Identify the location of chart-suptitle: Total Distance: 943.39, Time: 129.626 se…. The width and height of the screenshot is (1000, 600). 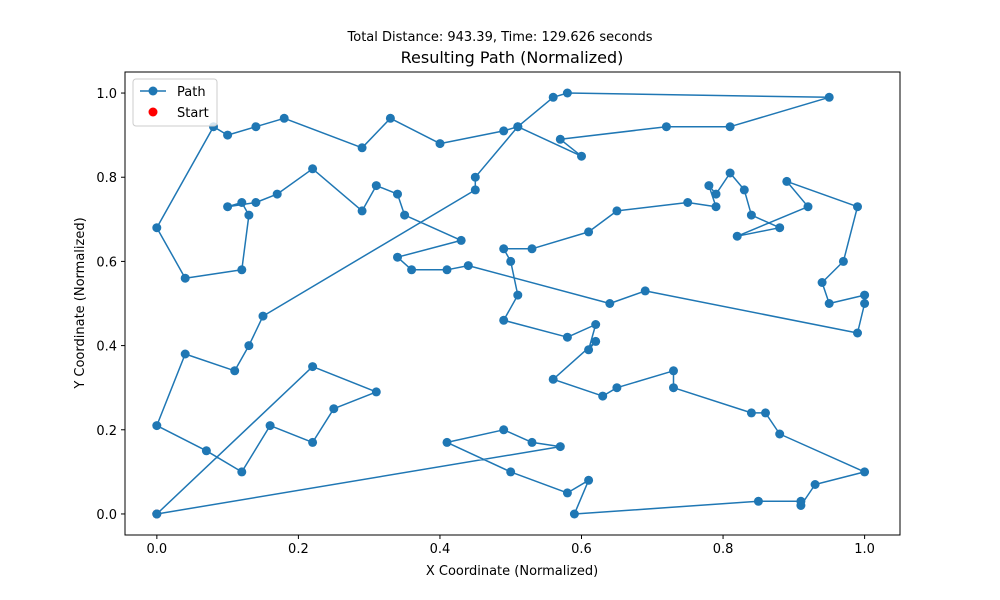
(500, 37).